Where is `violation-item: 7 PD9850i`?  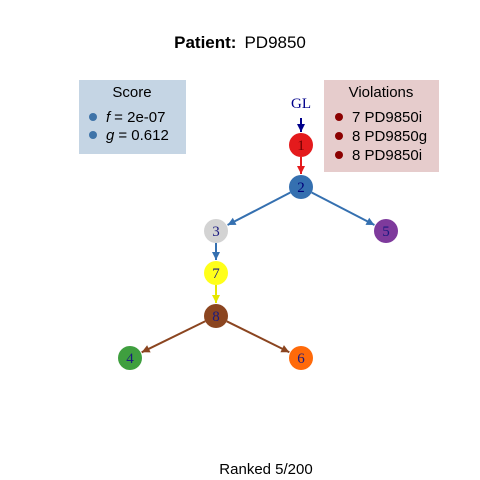 violation-item: 7 PD9850i is located at coordinates (387, 117).